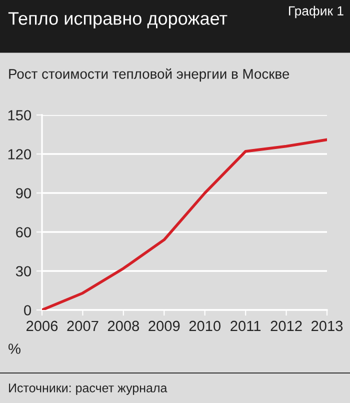  What do you see at coordinates (286, 326) in the screenshot?
I see `x-tick-label: 2012` at bounding box center [286, 326].